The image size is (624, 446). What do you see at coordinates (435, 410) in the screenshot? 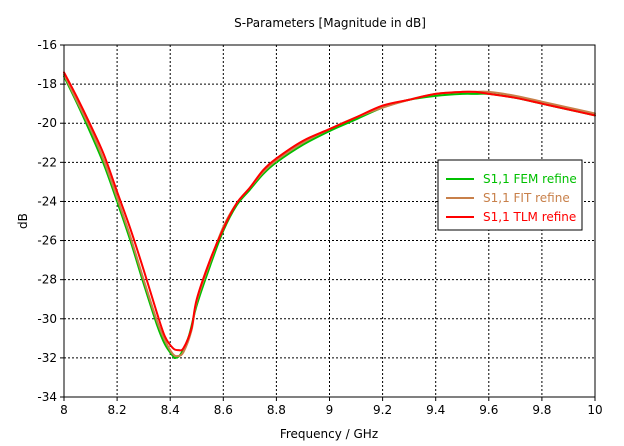
I see `x-tick-label: 9.4` at bounding box center [435, 410].